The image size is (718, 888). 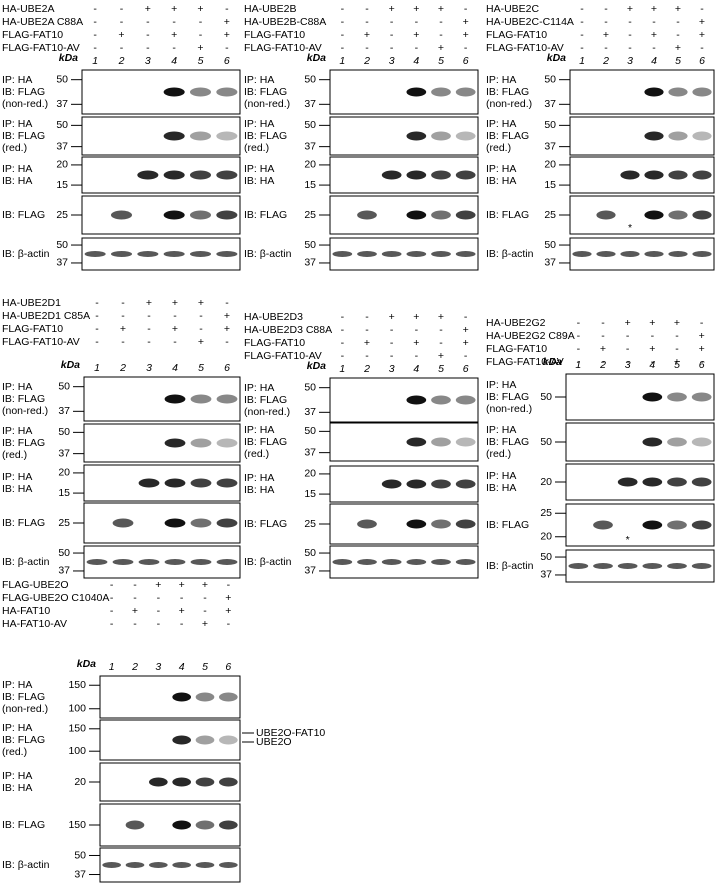 What do you see at coordinates (290, 733) in the screenshot?
I see `annotation: UBE2O-FAT10` at bounding box center [290, 733].